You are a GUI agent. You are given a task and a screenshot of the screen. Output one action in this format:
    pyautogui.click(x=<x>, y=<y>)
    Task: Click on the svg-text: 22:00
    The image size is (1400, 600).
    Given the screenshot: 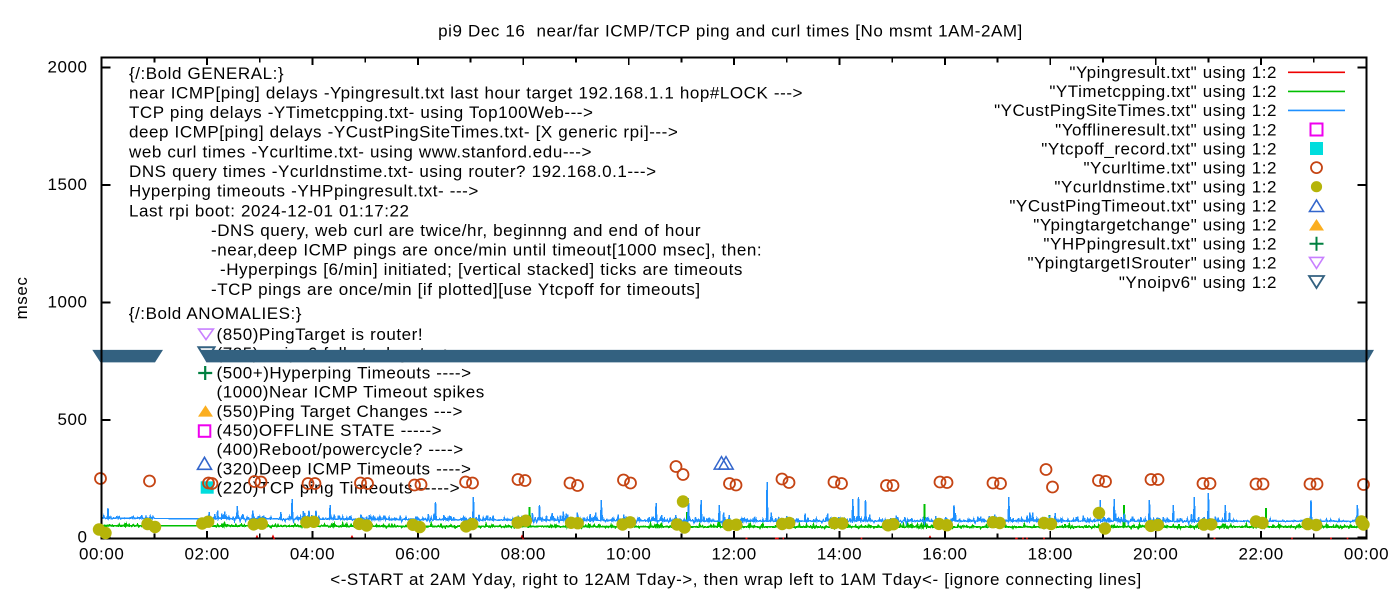 What is the action you would take?
    pyautogui.click(x=1260, y=554)
    